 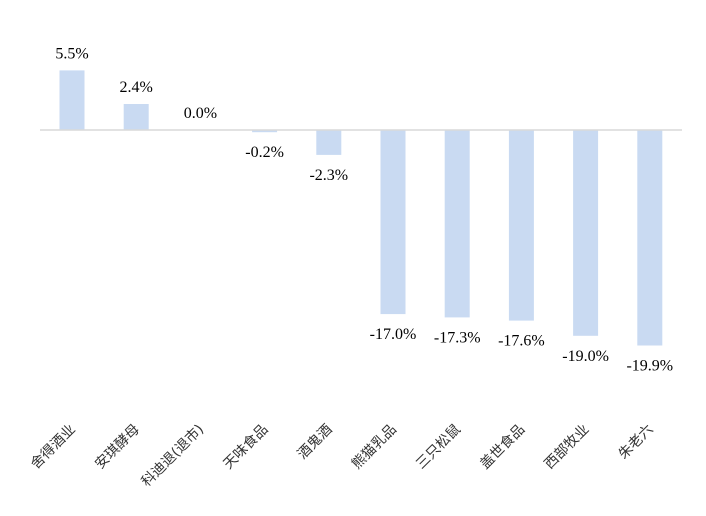 What do you see at coordinates (328, 175) in the screenshot?
I see `value-label-4: -2.3%` at bounding box center [328, 175].